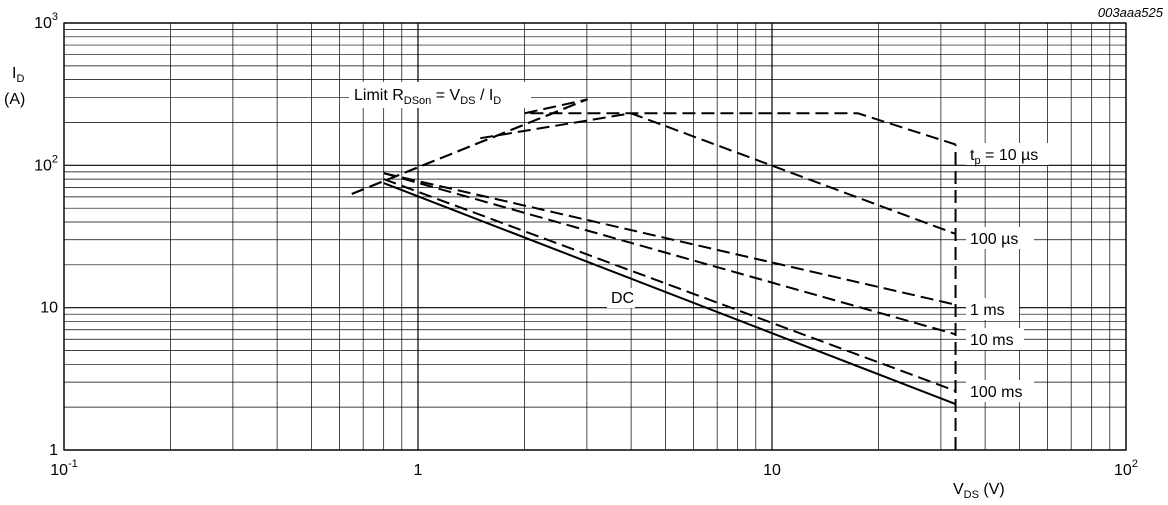 The width and height of the screenshot is (1168, 505). I want to click on series-line-1-ms, so click(669, 239).